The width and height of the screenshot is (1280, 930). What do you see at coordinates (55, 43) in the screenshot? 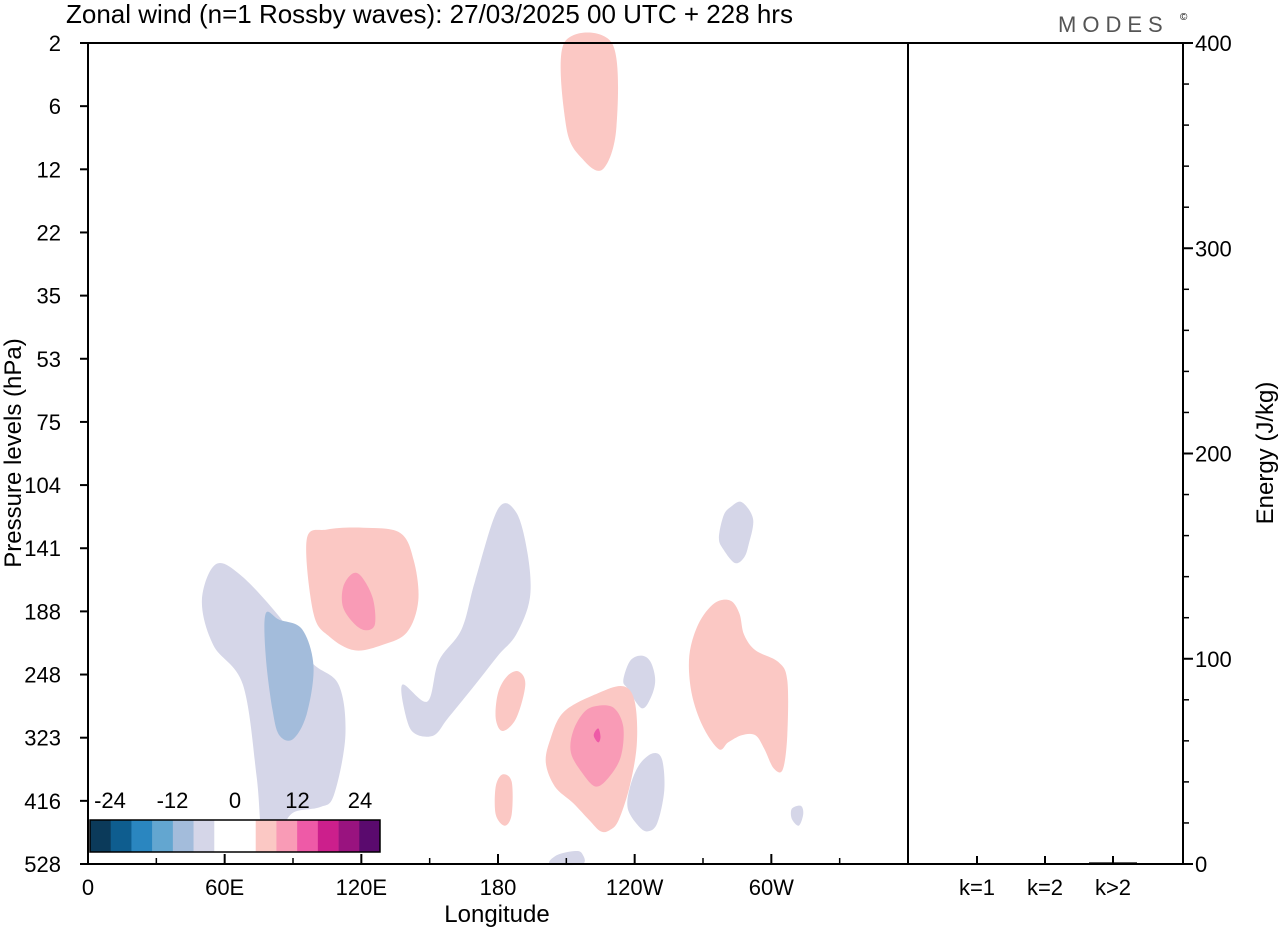
I see `y-tick-label-0: 2` at bounding box center [55, 43].